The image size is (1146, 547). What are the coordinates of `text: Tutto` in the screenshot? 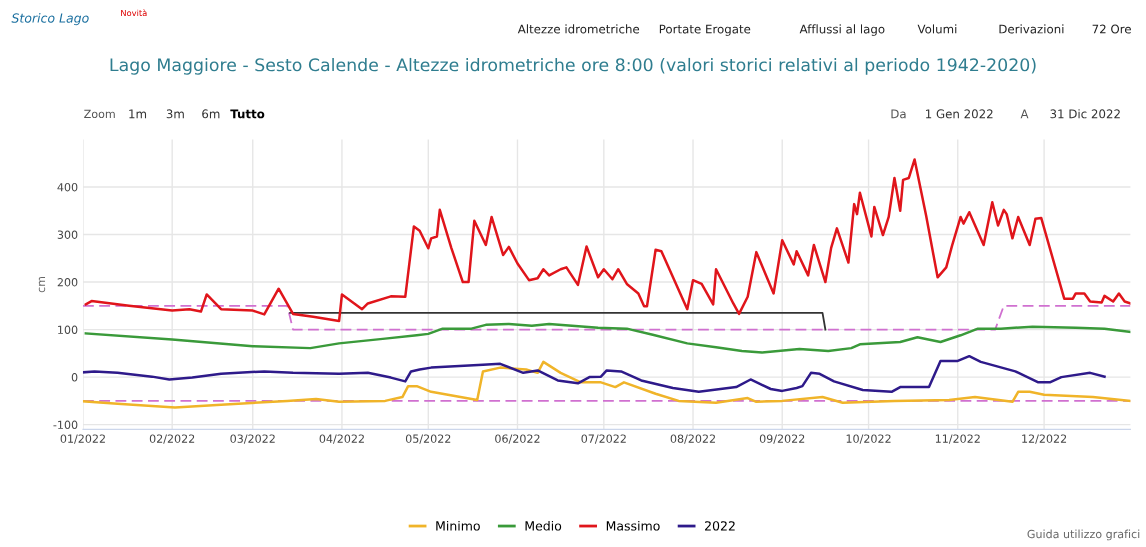 It's located at (247, 114).